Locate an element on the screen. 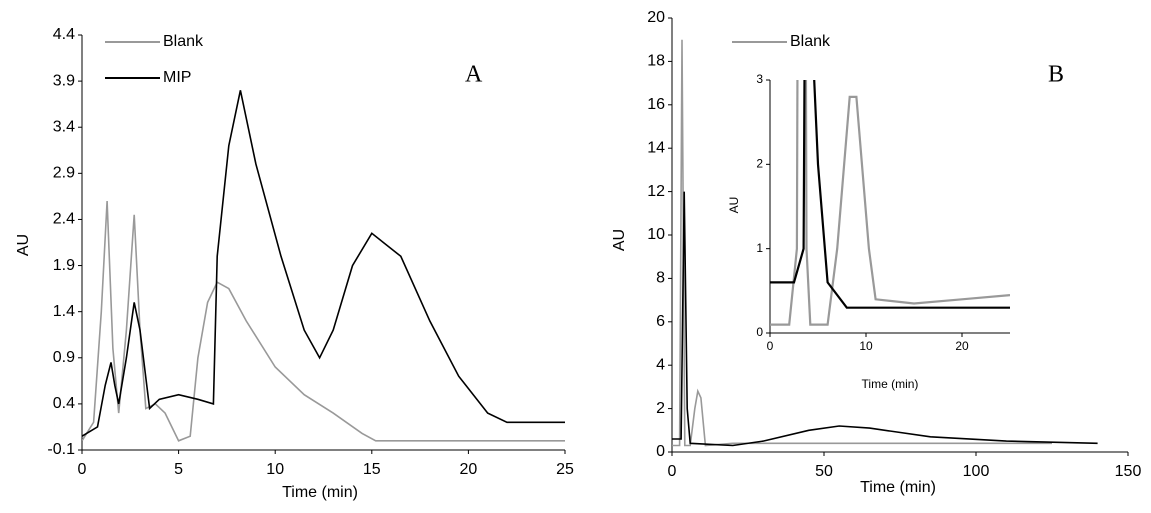 The width and height of the screenshot is (1151, 513). y-tick-label: 1.9 is located at coordinates (64, 265).